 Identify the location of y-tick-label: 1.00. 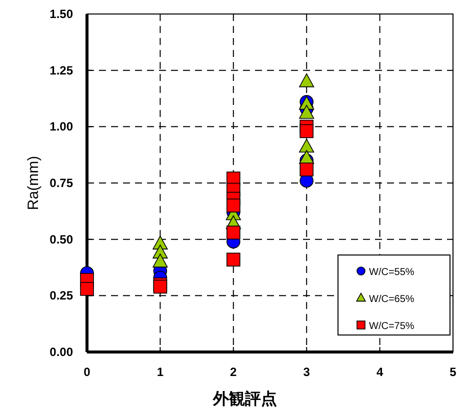
(62, 127).